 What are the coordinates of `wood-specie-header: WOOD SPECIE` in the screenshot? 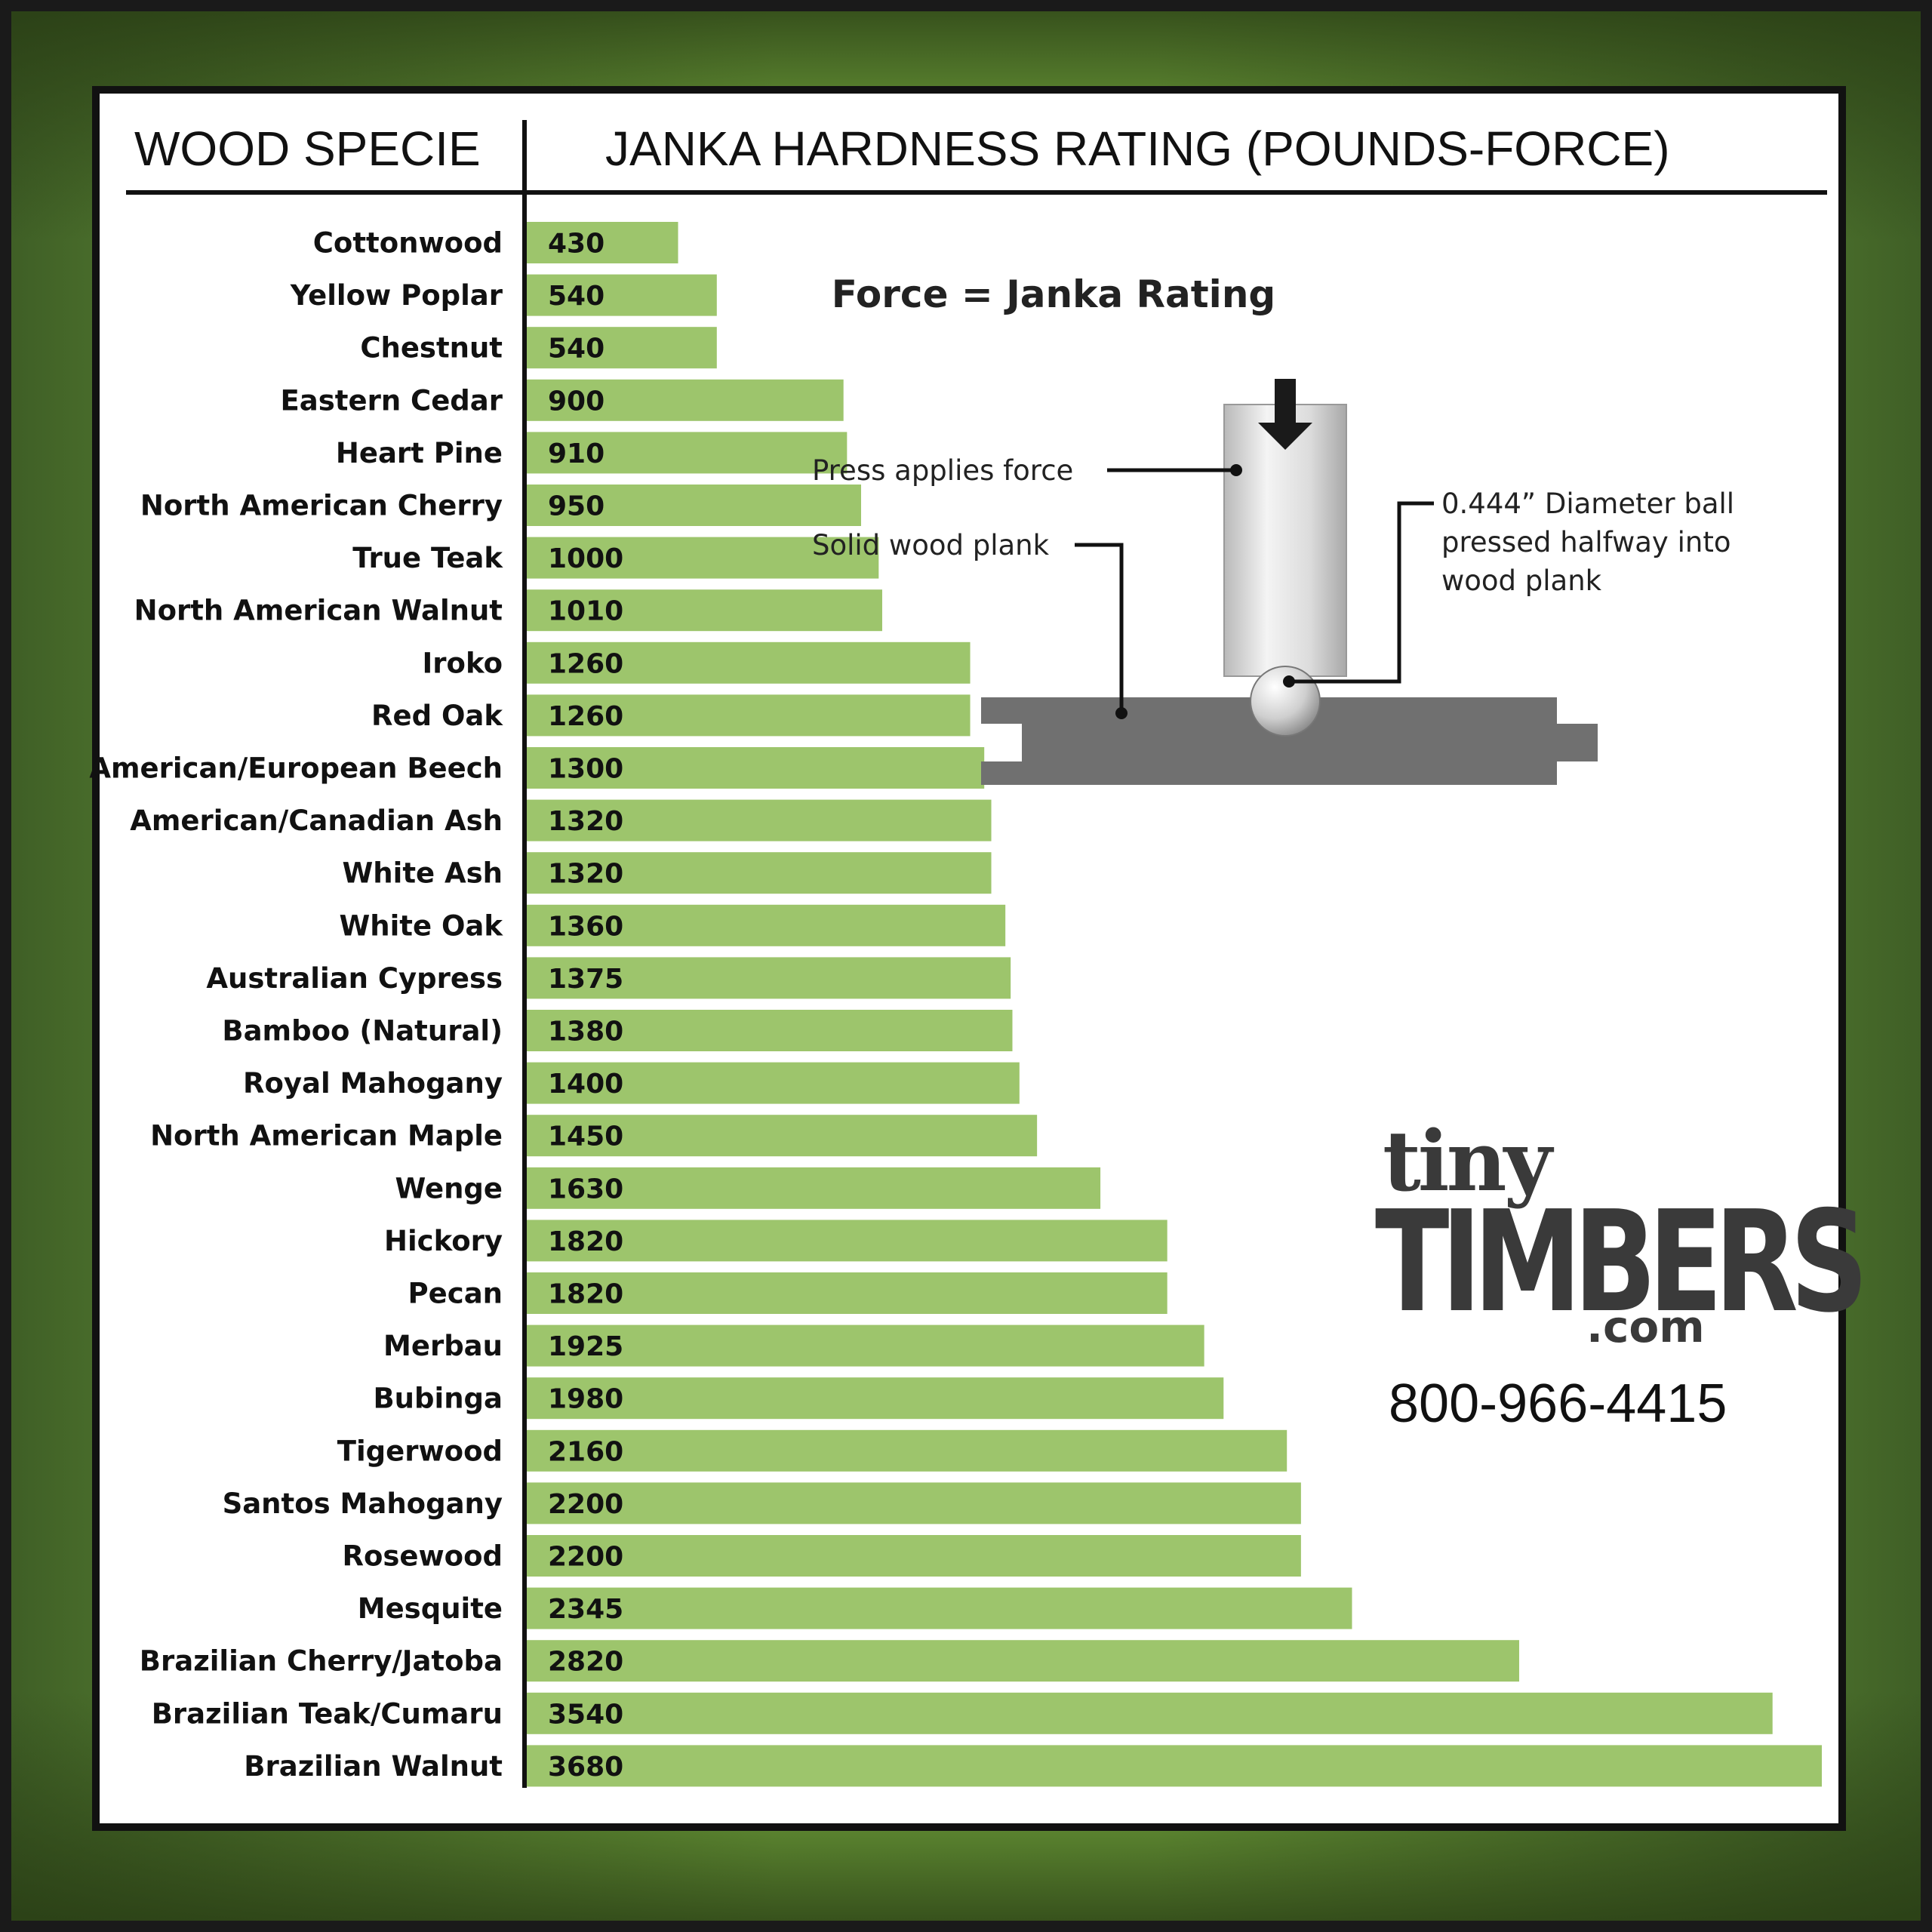 It's located at (307, 149).